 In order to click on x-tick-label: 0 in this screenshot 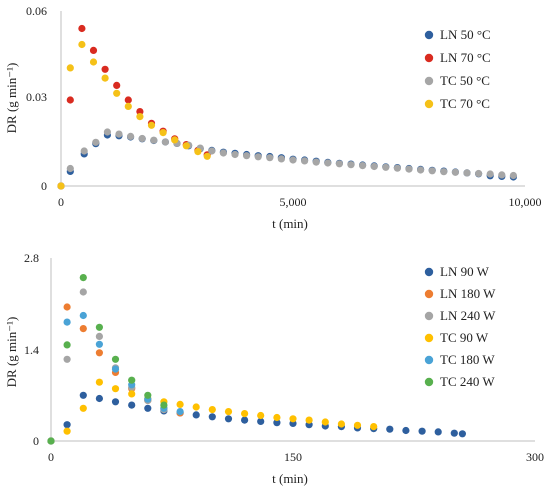, I will do `click(61, 202)`.